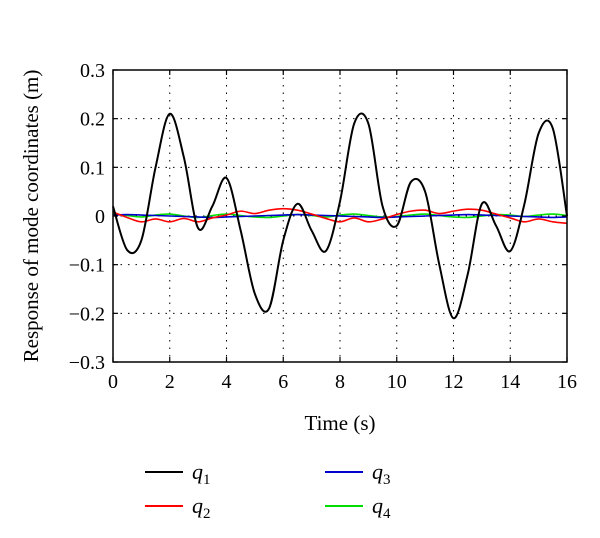  What do you see at coordinates (92, 168) in the screenshot?
I see `y-tick-label: 0.1` at bounding box center [92, 168].